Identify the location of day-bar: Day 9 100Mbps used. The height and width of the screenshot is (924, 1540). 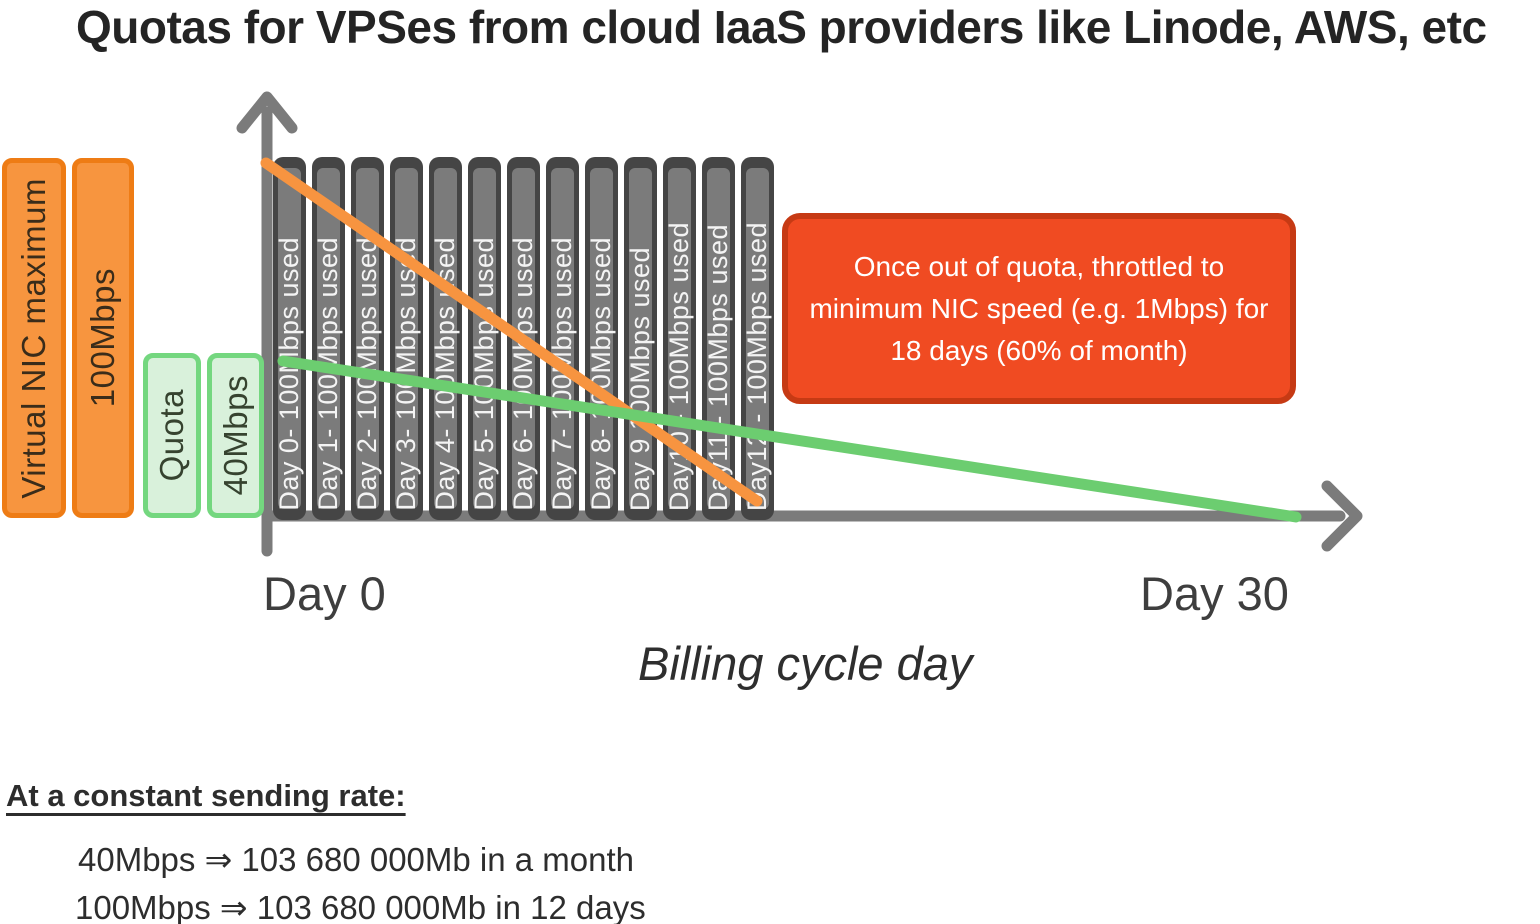
(640, 338).